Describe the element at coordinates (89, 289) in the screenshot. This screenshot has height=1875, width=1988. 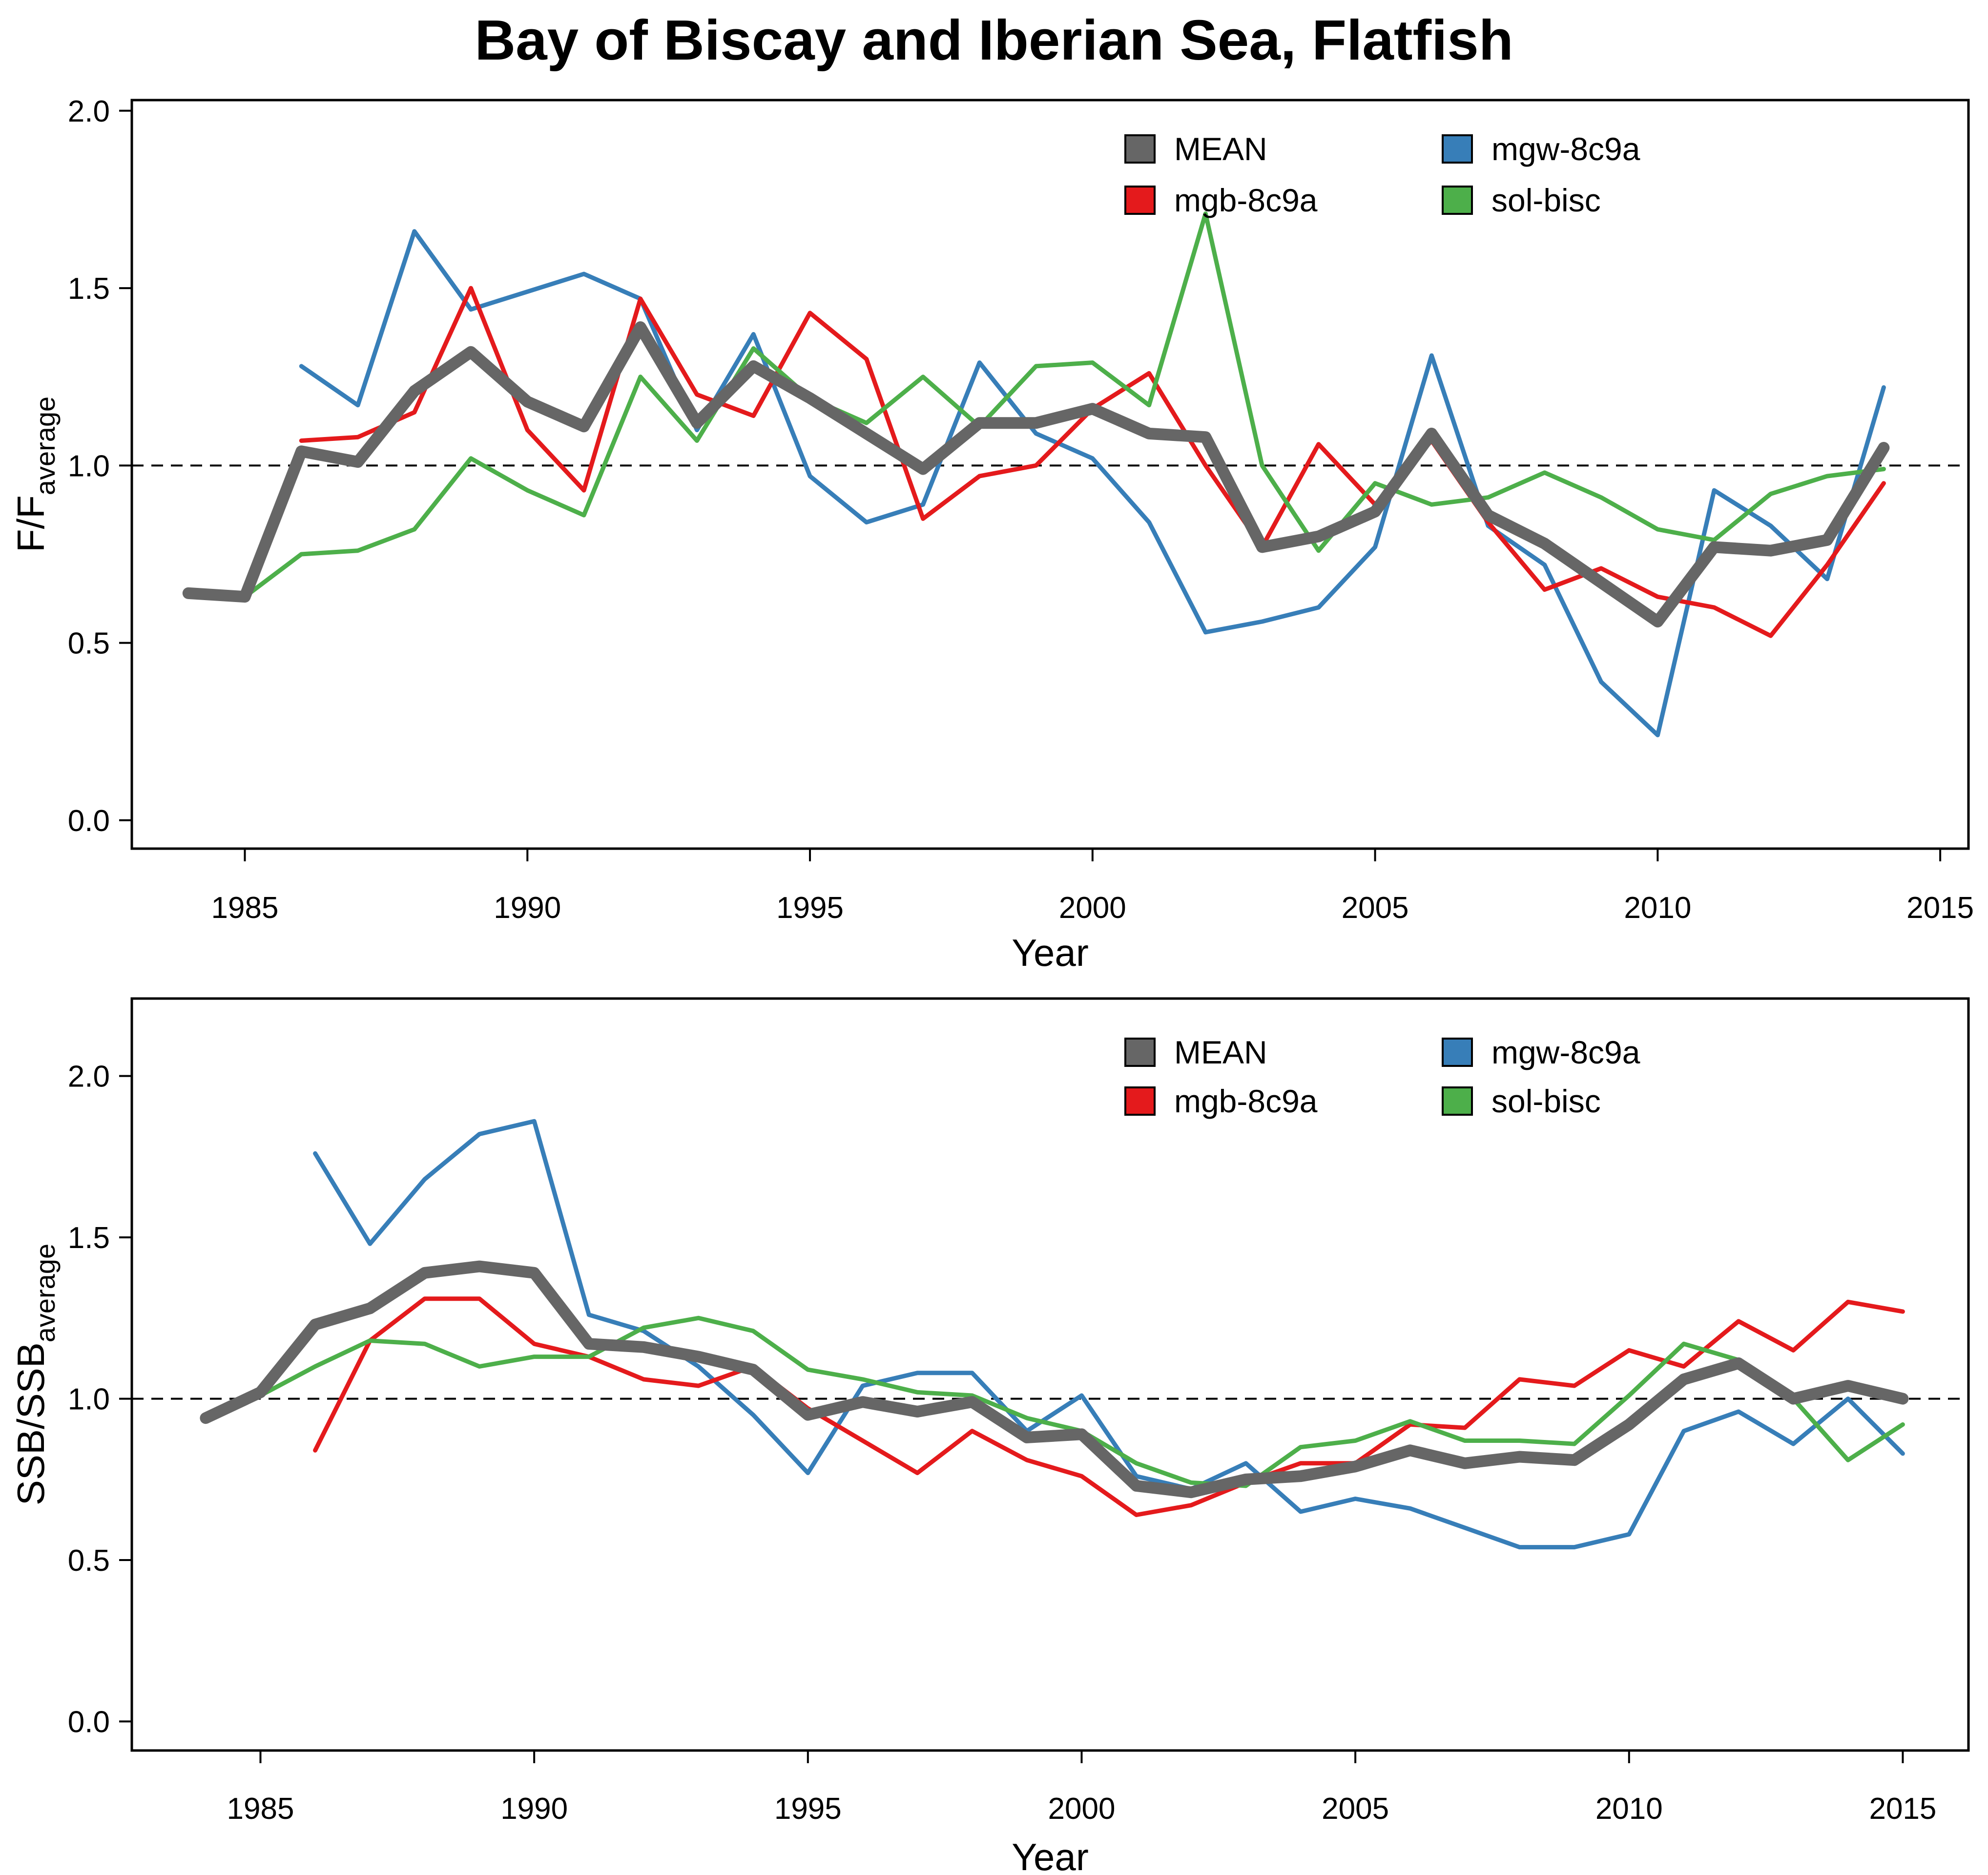
I see `panel-top-y-tick-label: 1.5` at that location.